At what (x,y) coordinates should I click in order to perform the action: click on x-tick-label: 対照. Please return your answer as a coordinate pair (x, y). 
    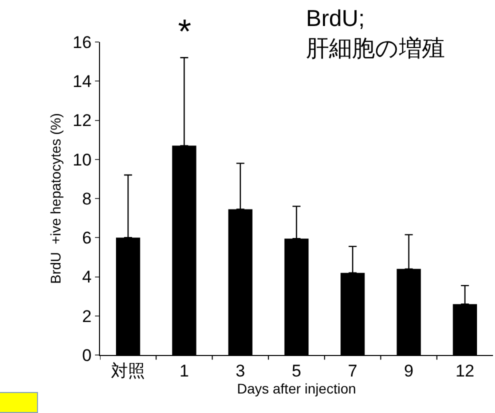
    Looking at the image, I should click on (128, 370).